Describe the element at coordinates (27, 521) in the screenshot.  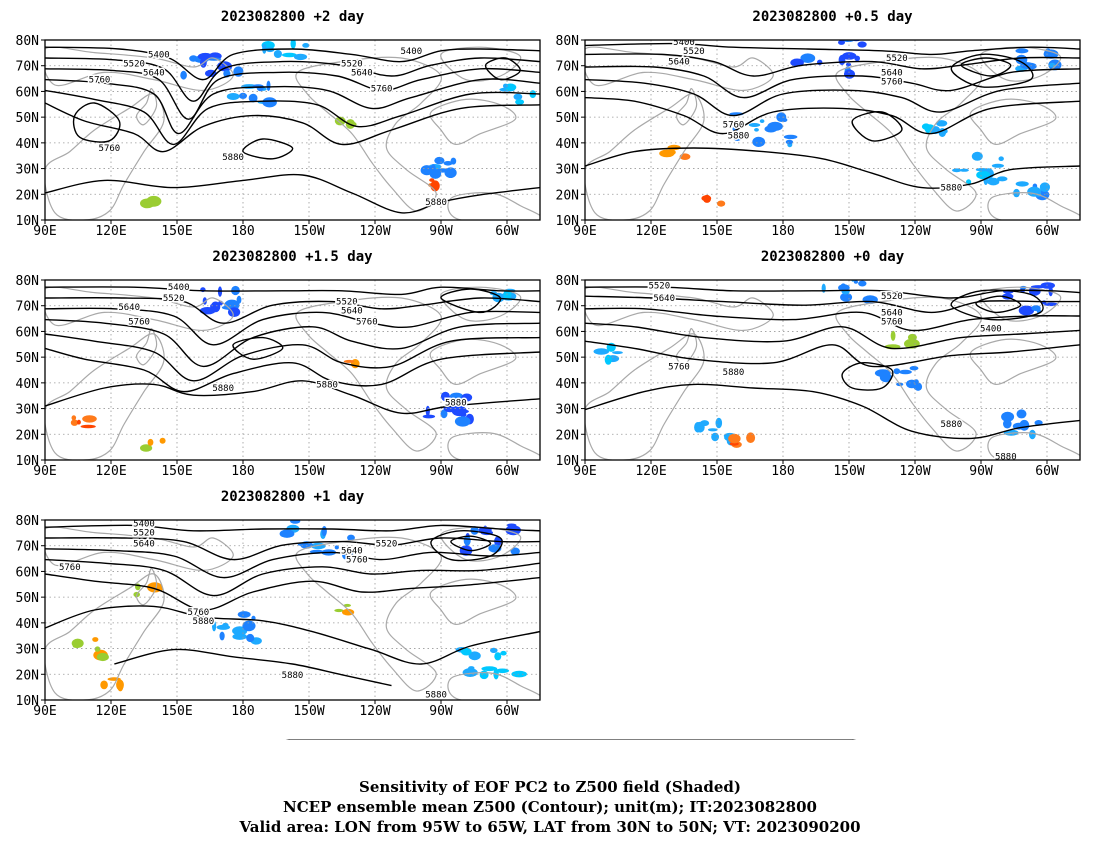
I see `lat-tick-label: 80N` at that location.